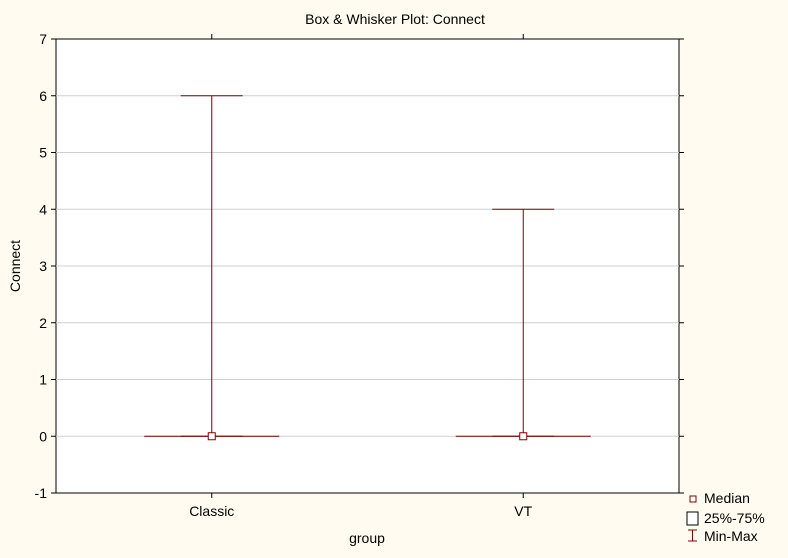 The image size is (788, 558). What do you see at coordinates (734, 518) in the screenshot?
I see `legend-box-label: 25%-75%` at bounding box center [734, 518].